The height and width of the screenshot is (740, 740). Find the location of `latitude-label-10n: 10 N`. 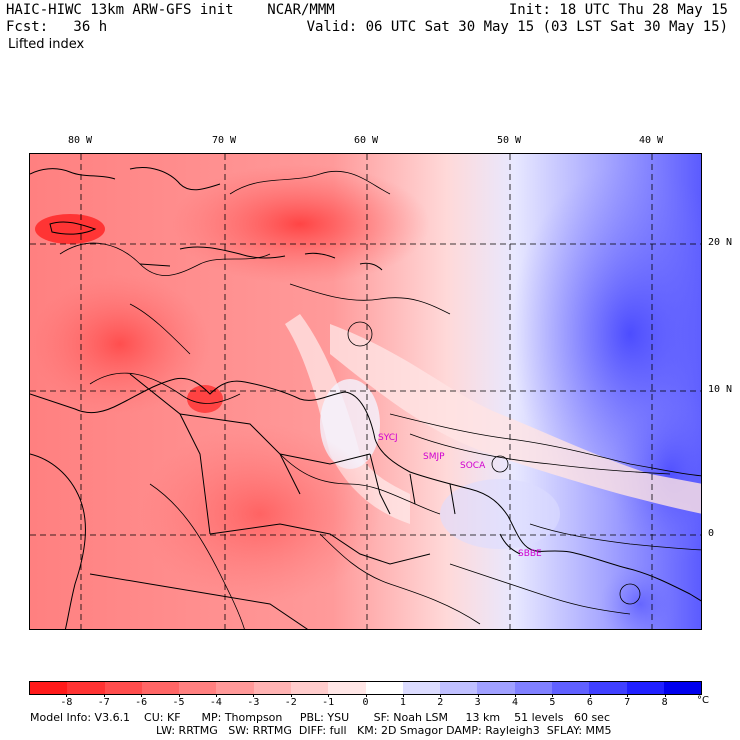

latitude-label-10n: 10 N is located at coordinates (720, 389).